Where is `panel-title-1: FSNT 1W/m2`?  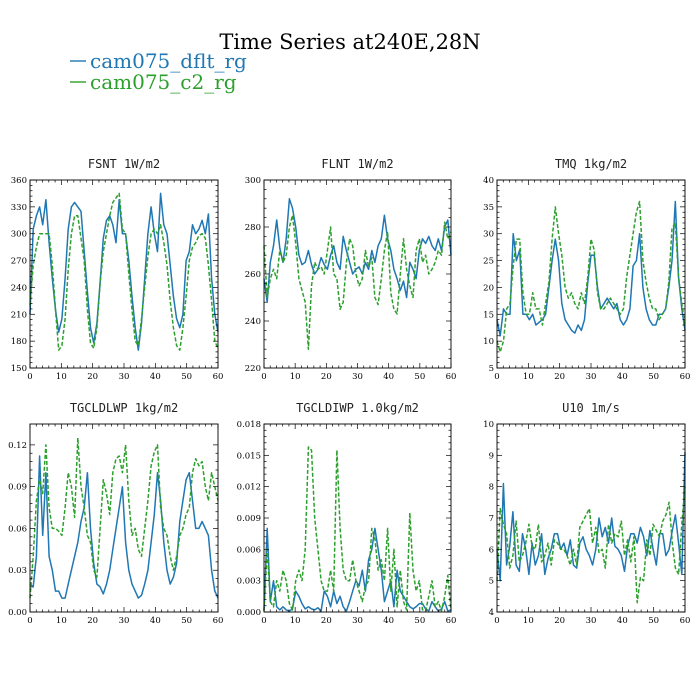 panel-title-1: FSNT 1W/m2 is located at coordinates (124, 164).